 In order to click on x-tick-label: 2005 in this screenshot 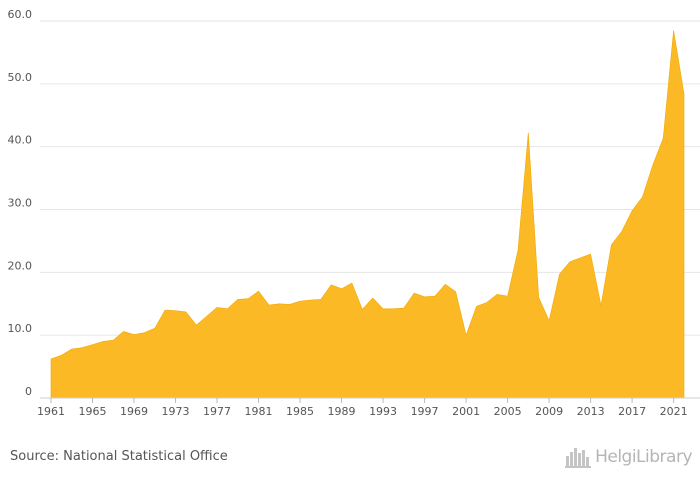, I will do `click(508, 411)`.